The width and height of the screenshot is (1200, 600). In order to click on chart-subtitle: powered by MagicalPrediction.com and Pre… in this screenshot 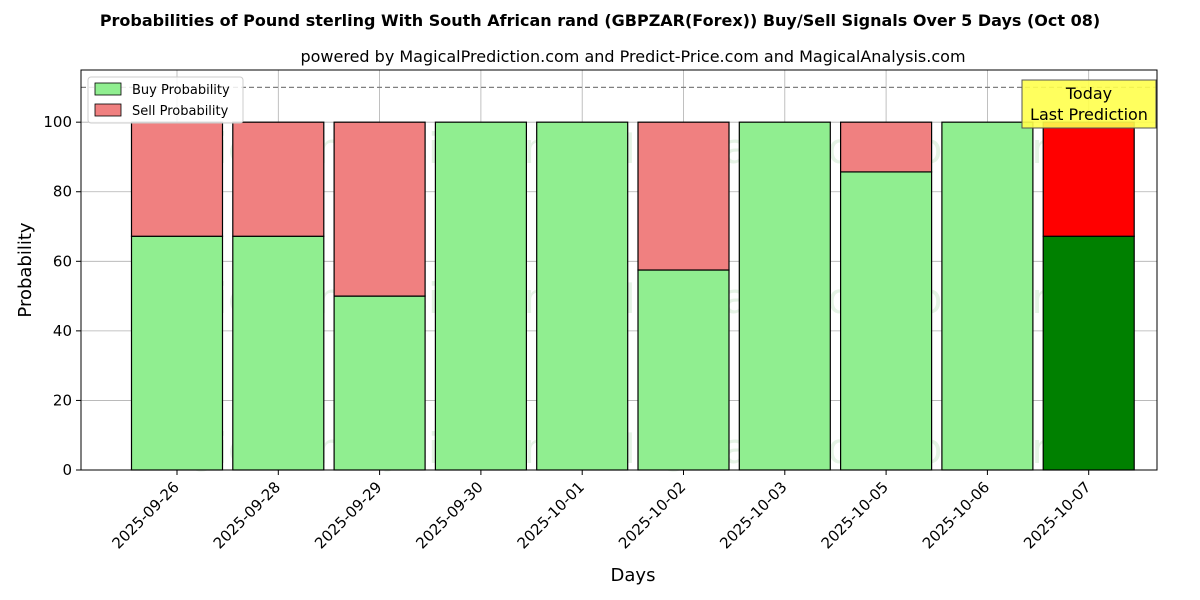, I will do `click(632, 56)`.